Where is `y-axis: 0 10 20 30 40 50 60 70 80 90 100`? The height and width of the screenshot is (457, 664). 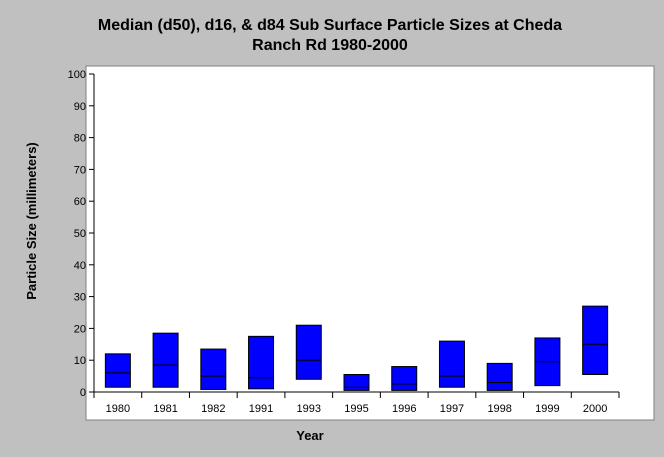
y-axis: 0 10 20 30 40 50 60 70 80 90 100 is located at coordinates (81, 234).